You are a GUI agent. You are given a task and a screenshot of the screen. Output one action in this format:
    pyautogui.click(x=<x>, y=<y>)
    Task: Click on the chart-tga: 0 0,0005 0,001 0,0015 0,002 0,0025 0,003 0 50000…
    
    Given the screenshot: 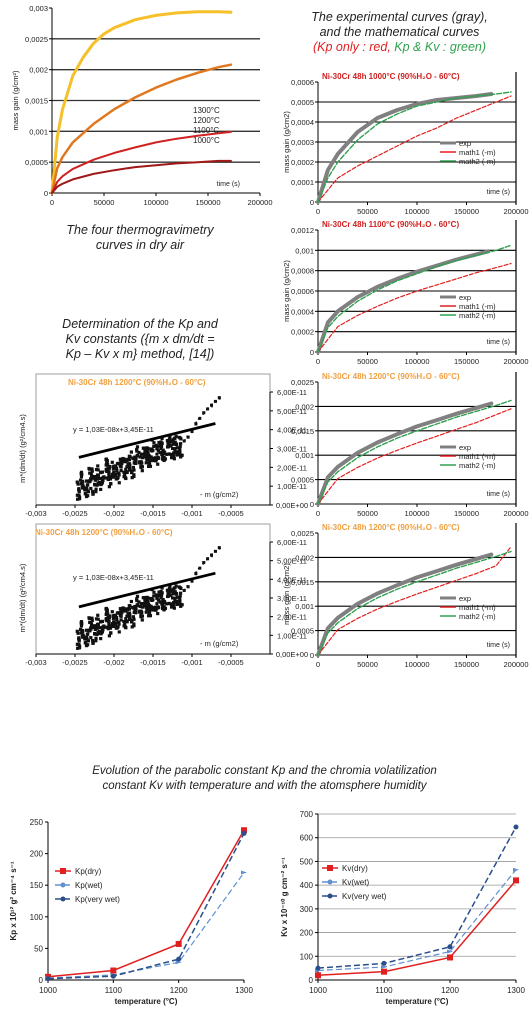 What is the action you would take?
    pyautogui.click(x=142, y=105)
    